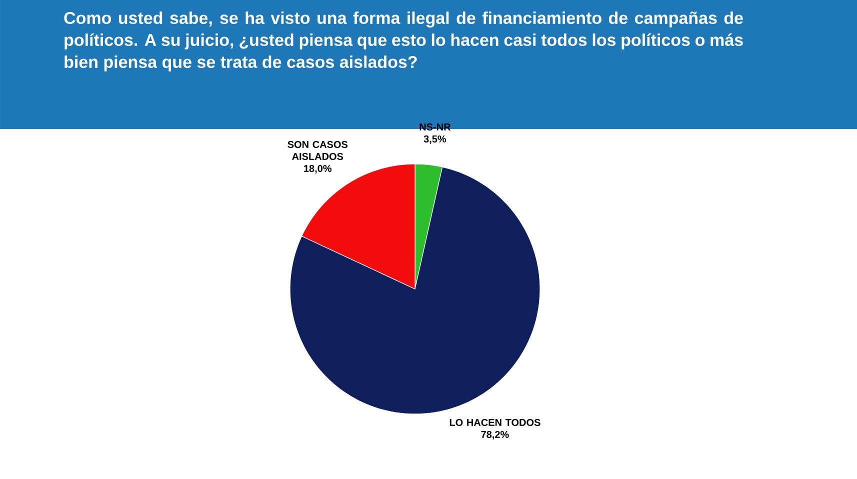  Describe the element at coordinates (435, 139) in the screenshot. I see `data-label: 3,5%` at that location.